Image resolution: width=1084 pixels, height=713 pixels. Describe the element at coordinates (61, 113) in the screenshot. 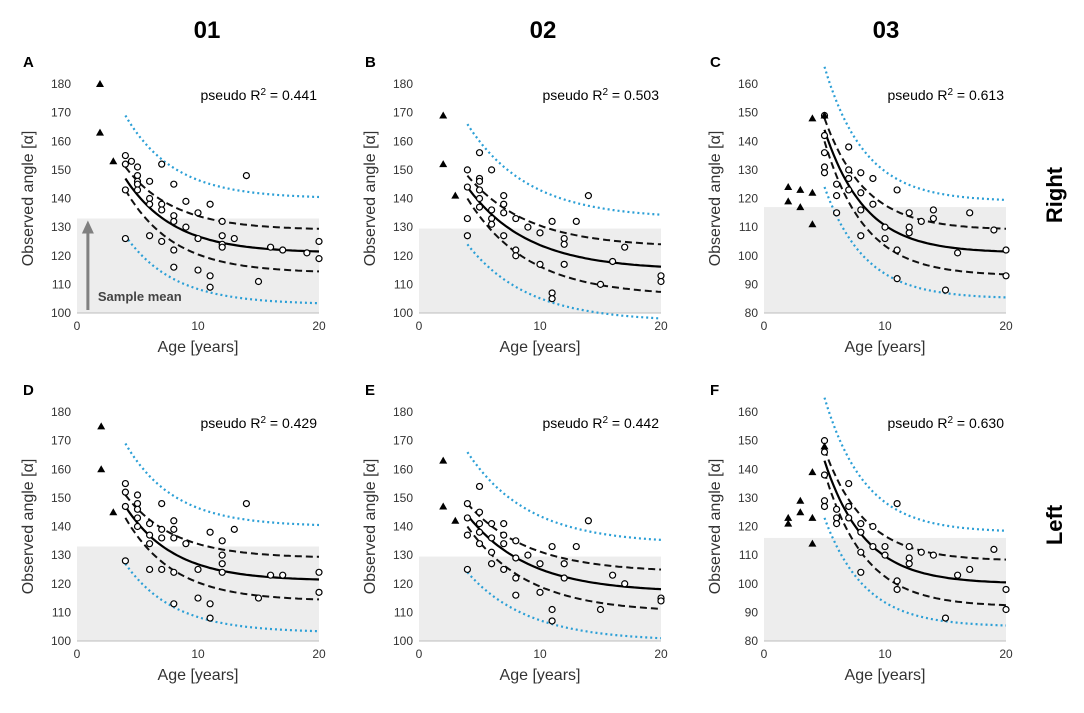

I see `y-tick-label: 170` at that location.